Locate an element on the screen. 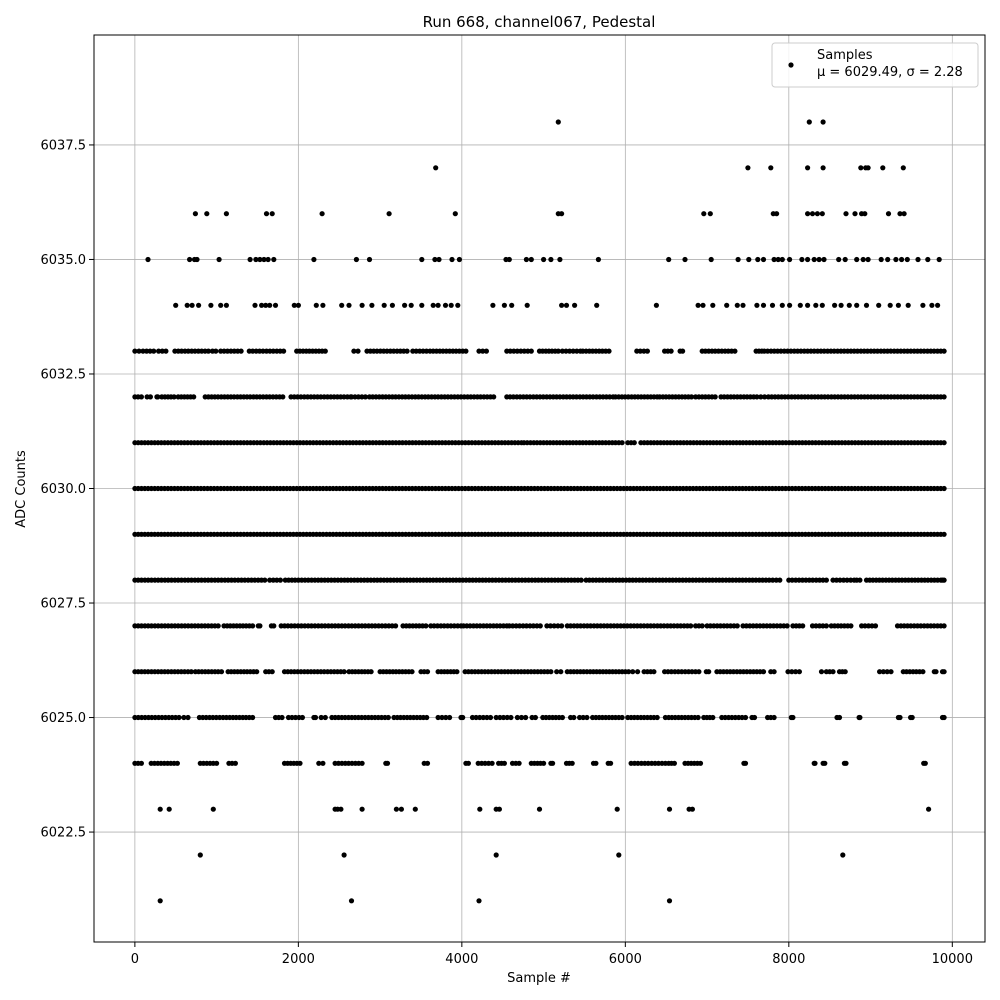 The image size is (1000, 1000). x-tick-label: 8000 is located at coordinates (788, 959).